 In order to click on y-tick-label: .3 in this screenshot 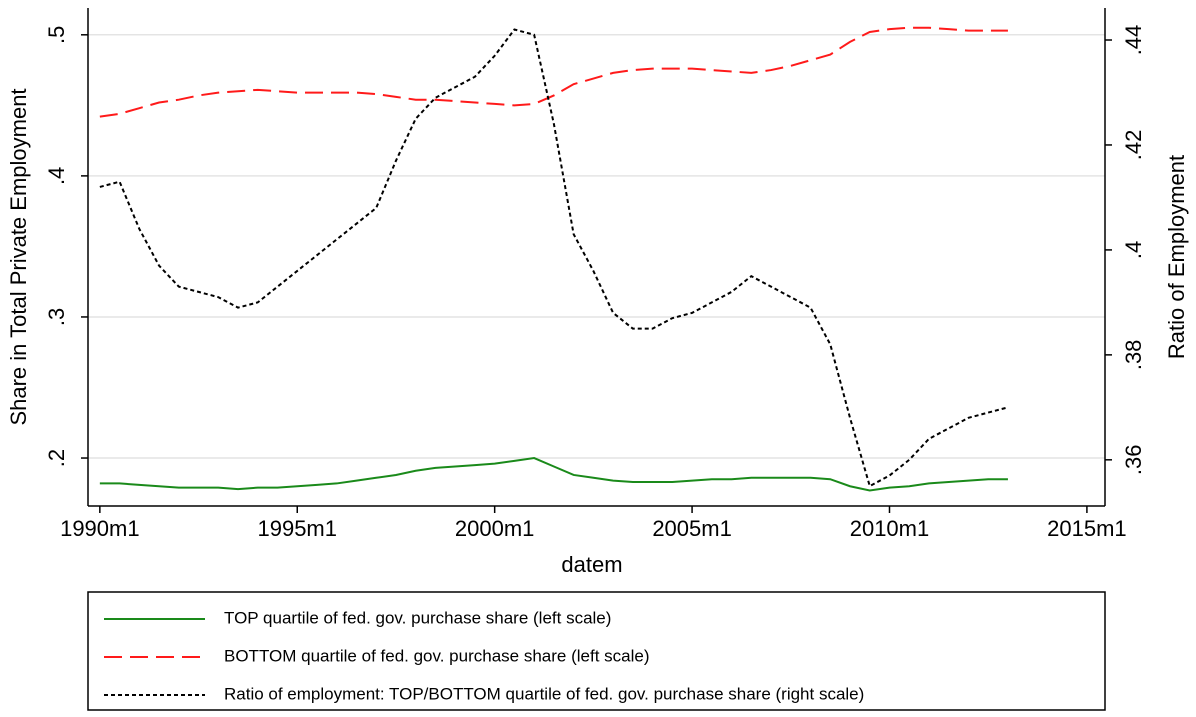, I will do `click(56, 317)`.